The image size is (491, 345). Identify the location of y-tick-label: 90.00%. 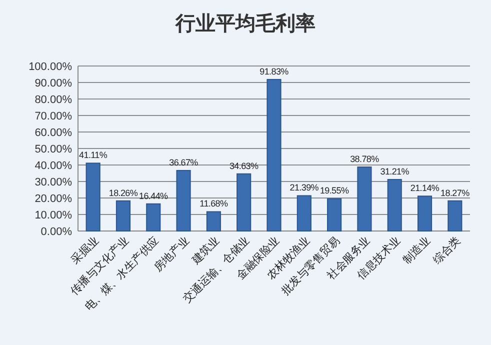
(53, 84).